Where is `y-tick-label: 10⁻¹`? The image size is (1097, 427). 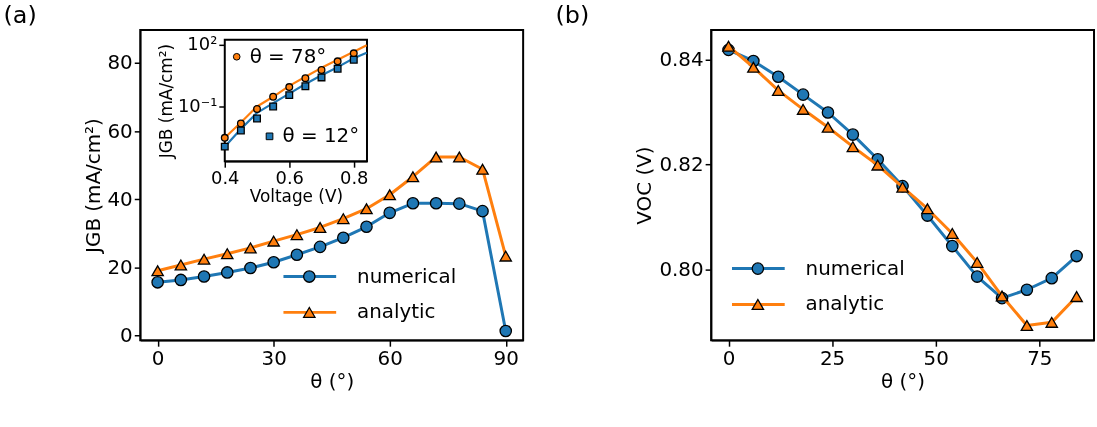 y-tick-label: 10⁻¹ is located at coordinates (197, 105).